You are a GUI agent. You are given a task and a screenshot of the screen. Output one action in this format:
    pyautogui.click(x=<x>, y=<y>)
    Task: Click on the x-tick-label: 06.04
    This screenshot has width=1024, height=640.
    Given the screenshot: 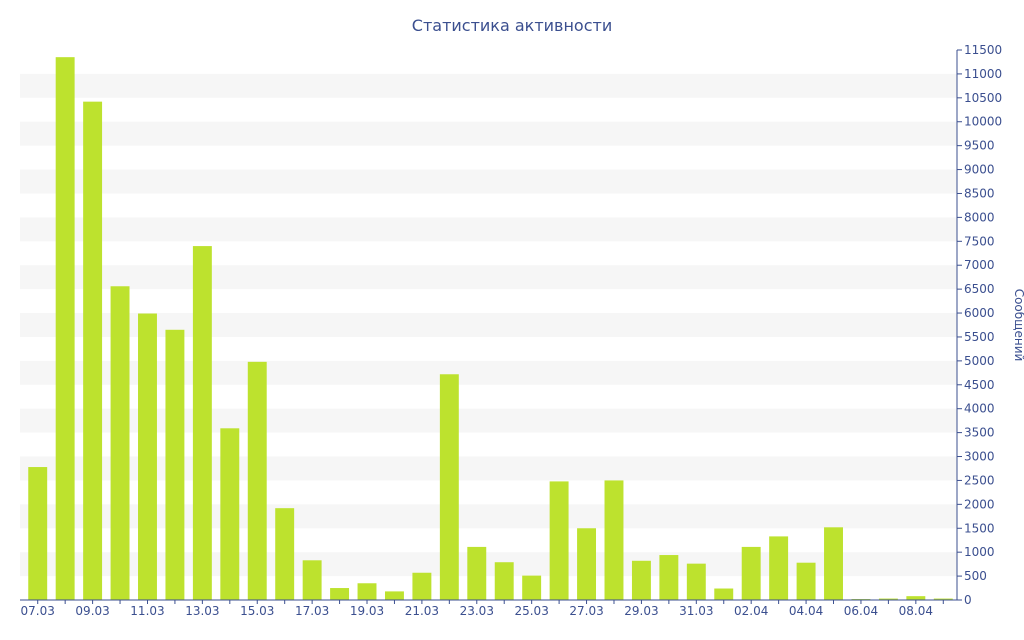 What is the action you would take?
    pyautogui.click(x=861, y=611)
    